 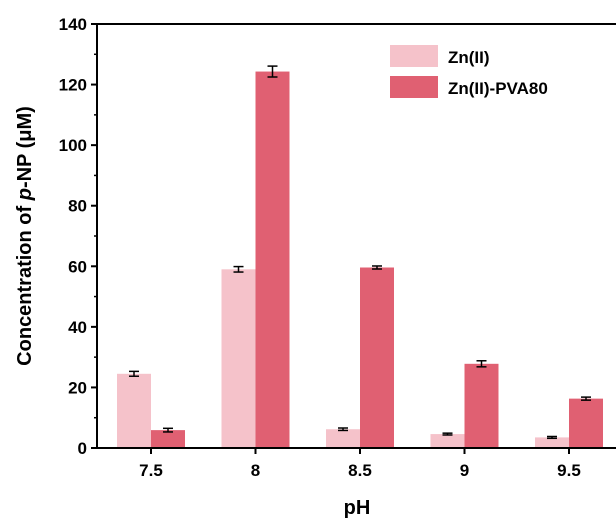 I want to click on y-tick-label: 140, so click(x=73, y=24).